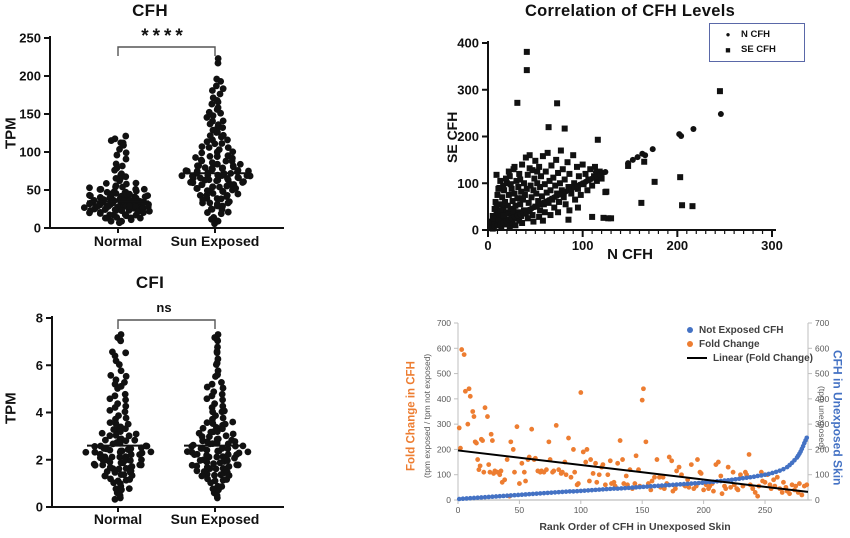 The width and height of the screenshot is (850, 538). Describe the element at coordinates (630, 11) in the screenshot. I see `correlation-title: Correlation of CFH Levels` at that location.